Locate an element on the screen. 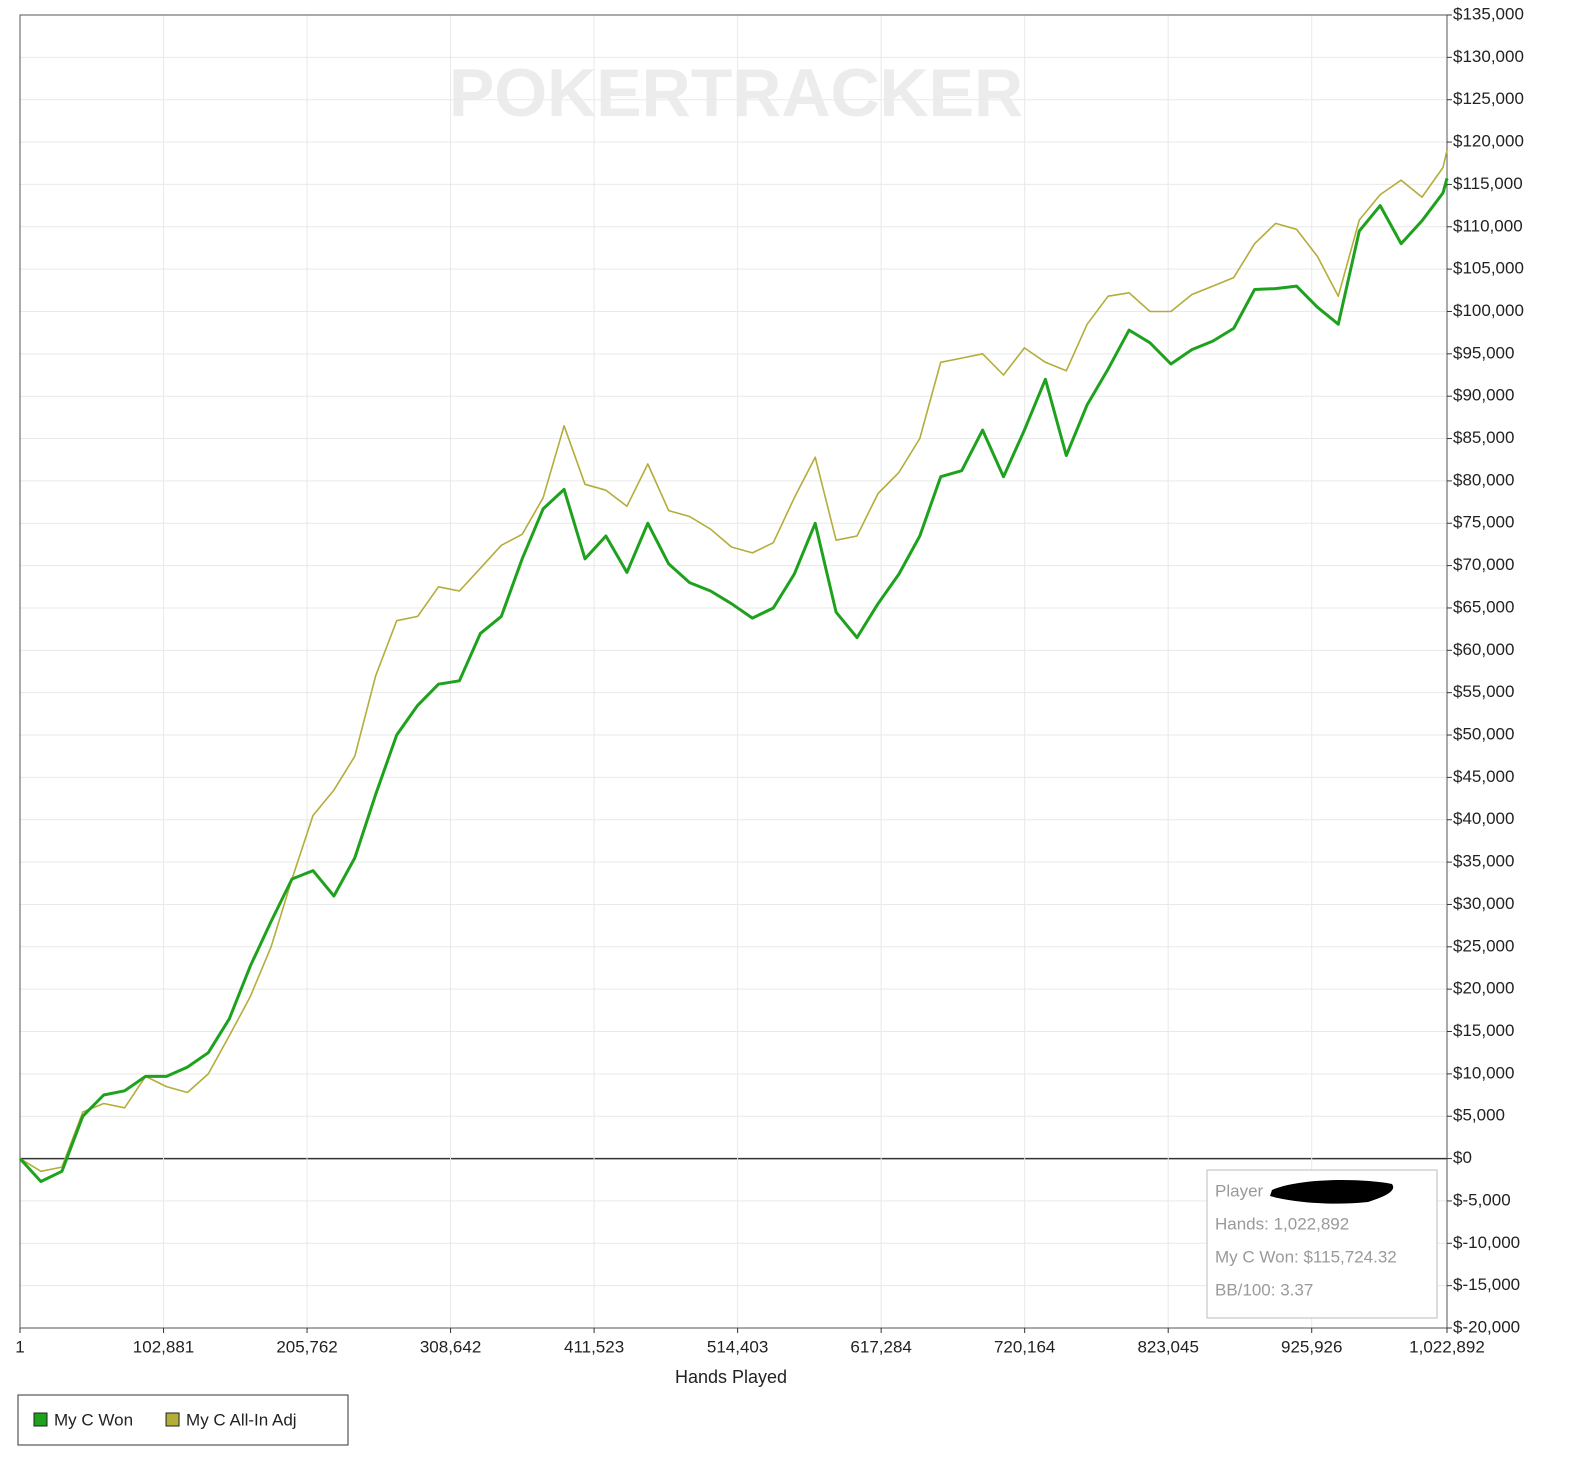 The width and height of the screenshot is (1569, 1457). x-tick-label: 205,762 is located at coordinates (306, 1346).